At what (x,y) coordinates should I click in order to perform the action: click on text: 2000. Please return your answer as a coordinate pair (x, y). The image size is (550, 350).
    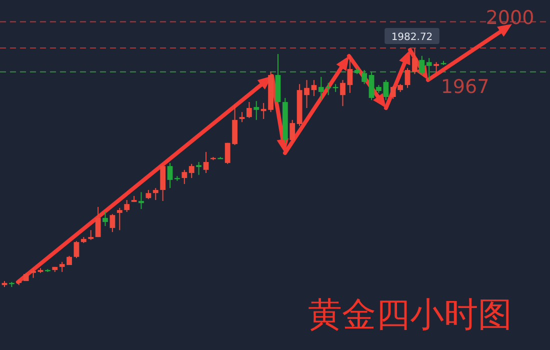
    Looking at the image, I should click on (510, 18).